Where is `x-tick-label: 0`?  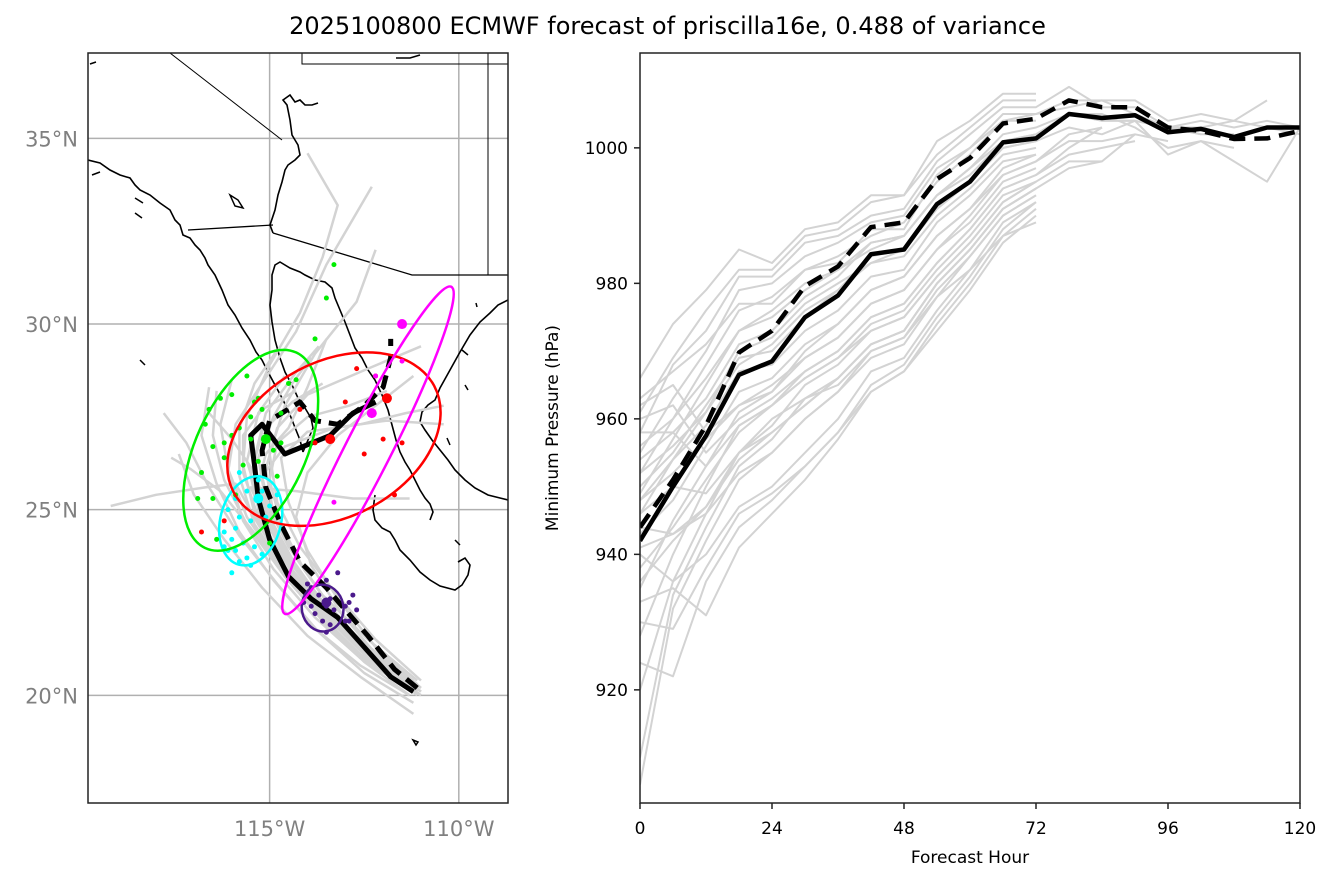 x-tick-label: 0 is located at coordinates (640, 829).